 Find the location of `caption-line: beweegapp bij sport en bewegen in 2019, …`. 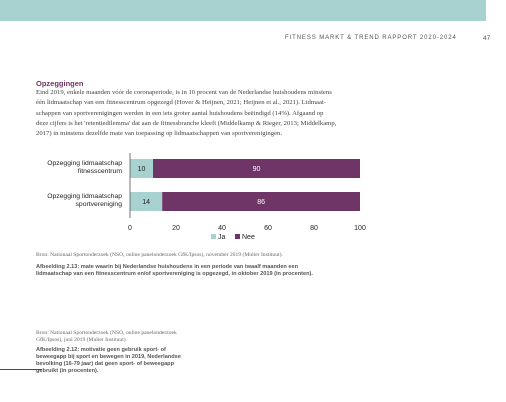

caption-line: beweegapp bij sport en bewegen in 2019, … is located at coordinates (108, 357).